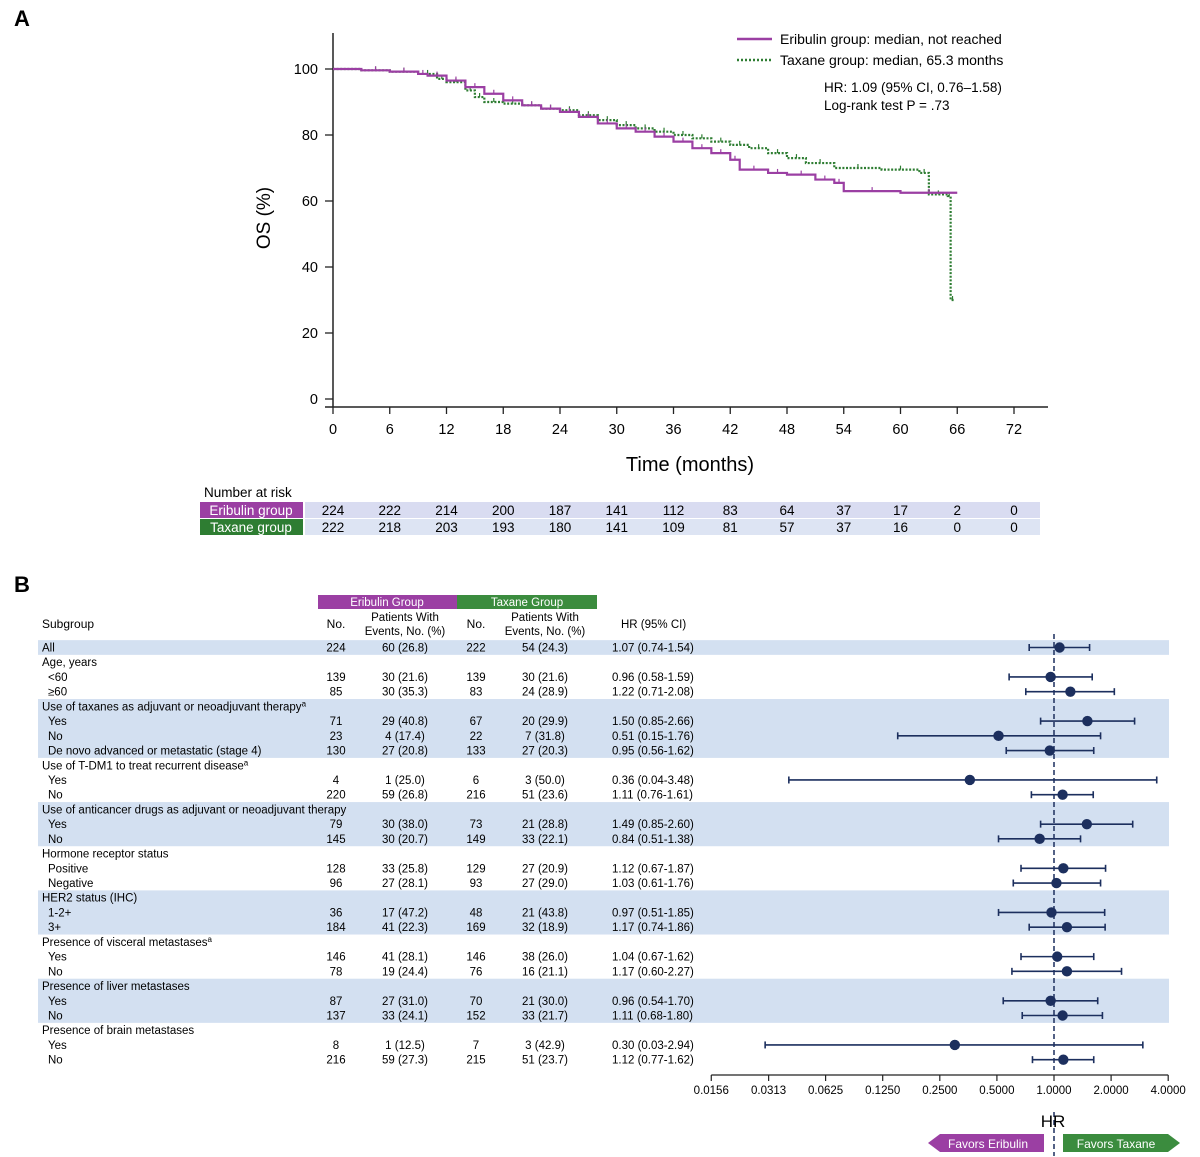  Describe the element at coordinates (900, 527) in the screenshot. I see `risk-value: 16` at that location.